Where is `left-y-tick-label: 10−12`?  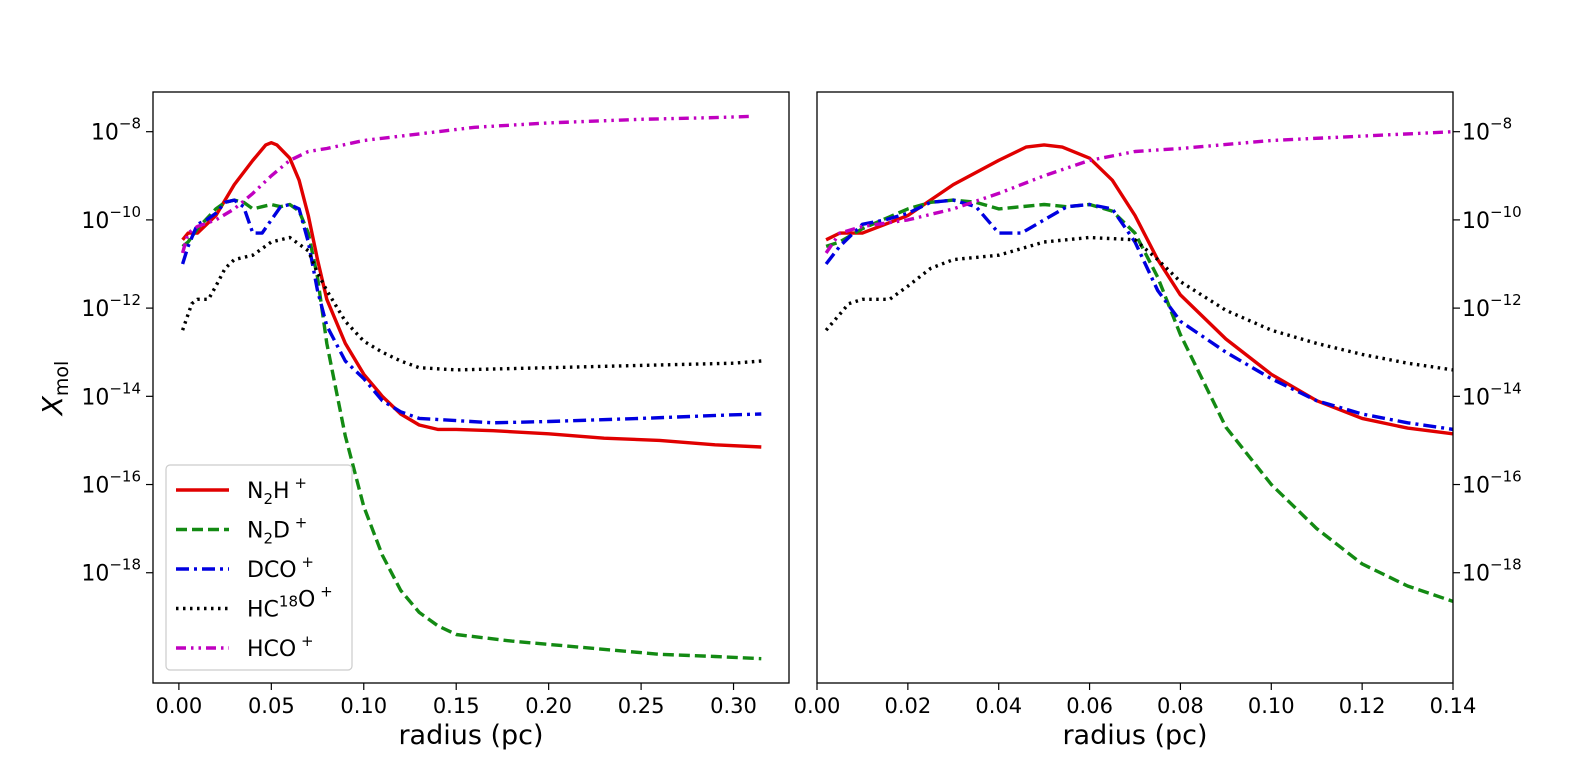 left-y-tick-label: 10−12 is located at coordinates (111, 306).